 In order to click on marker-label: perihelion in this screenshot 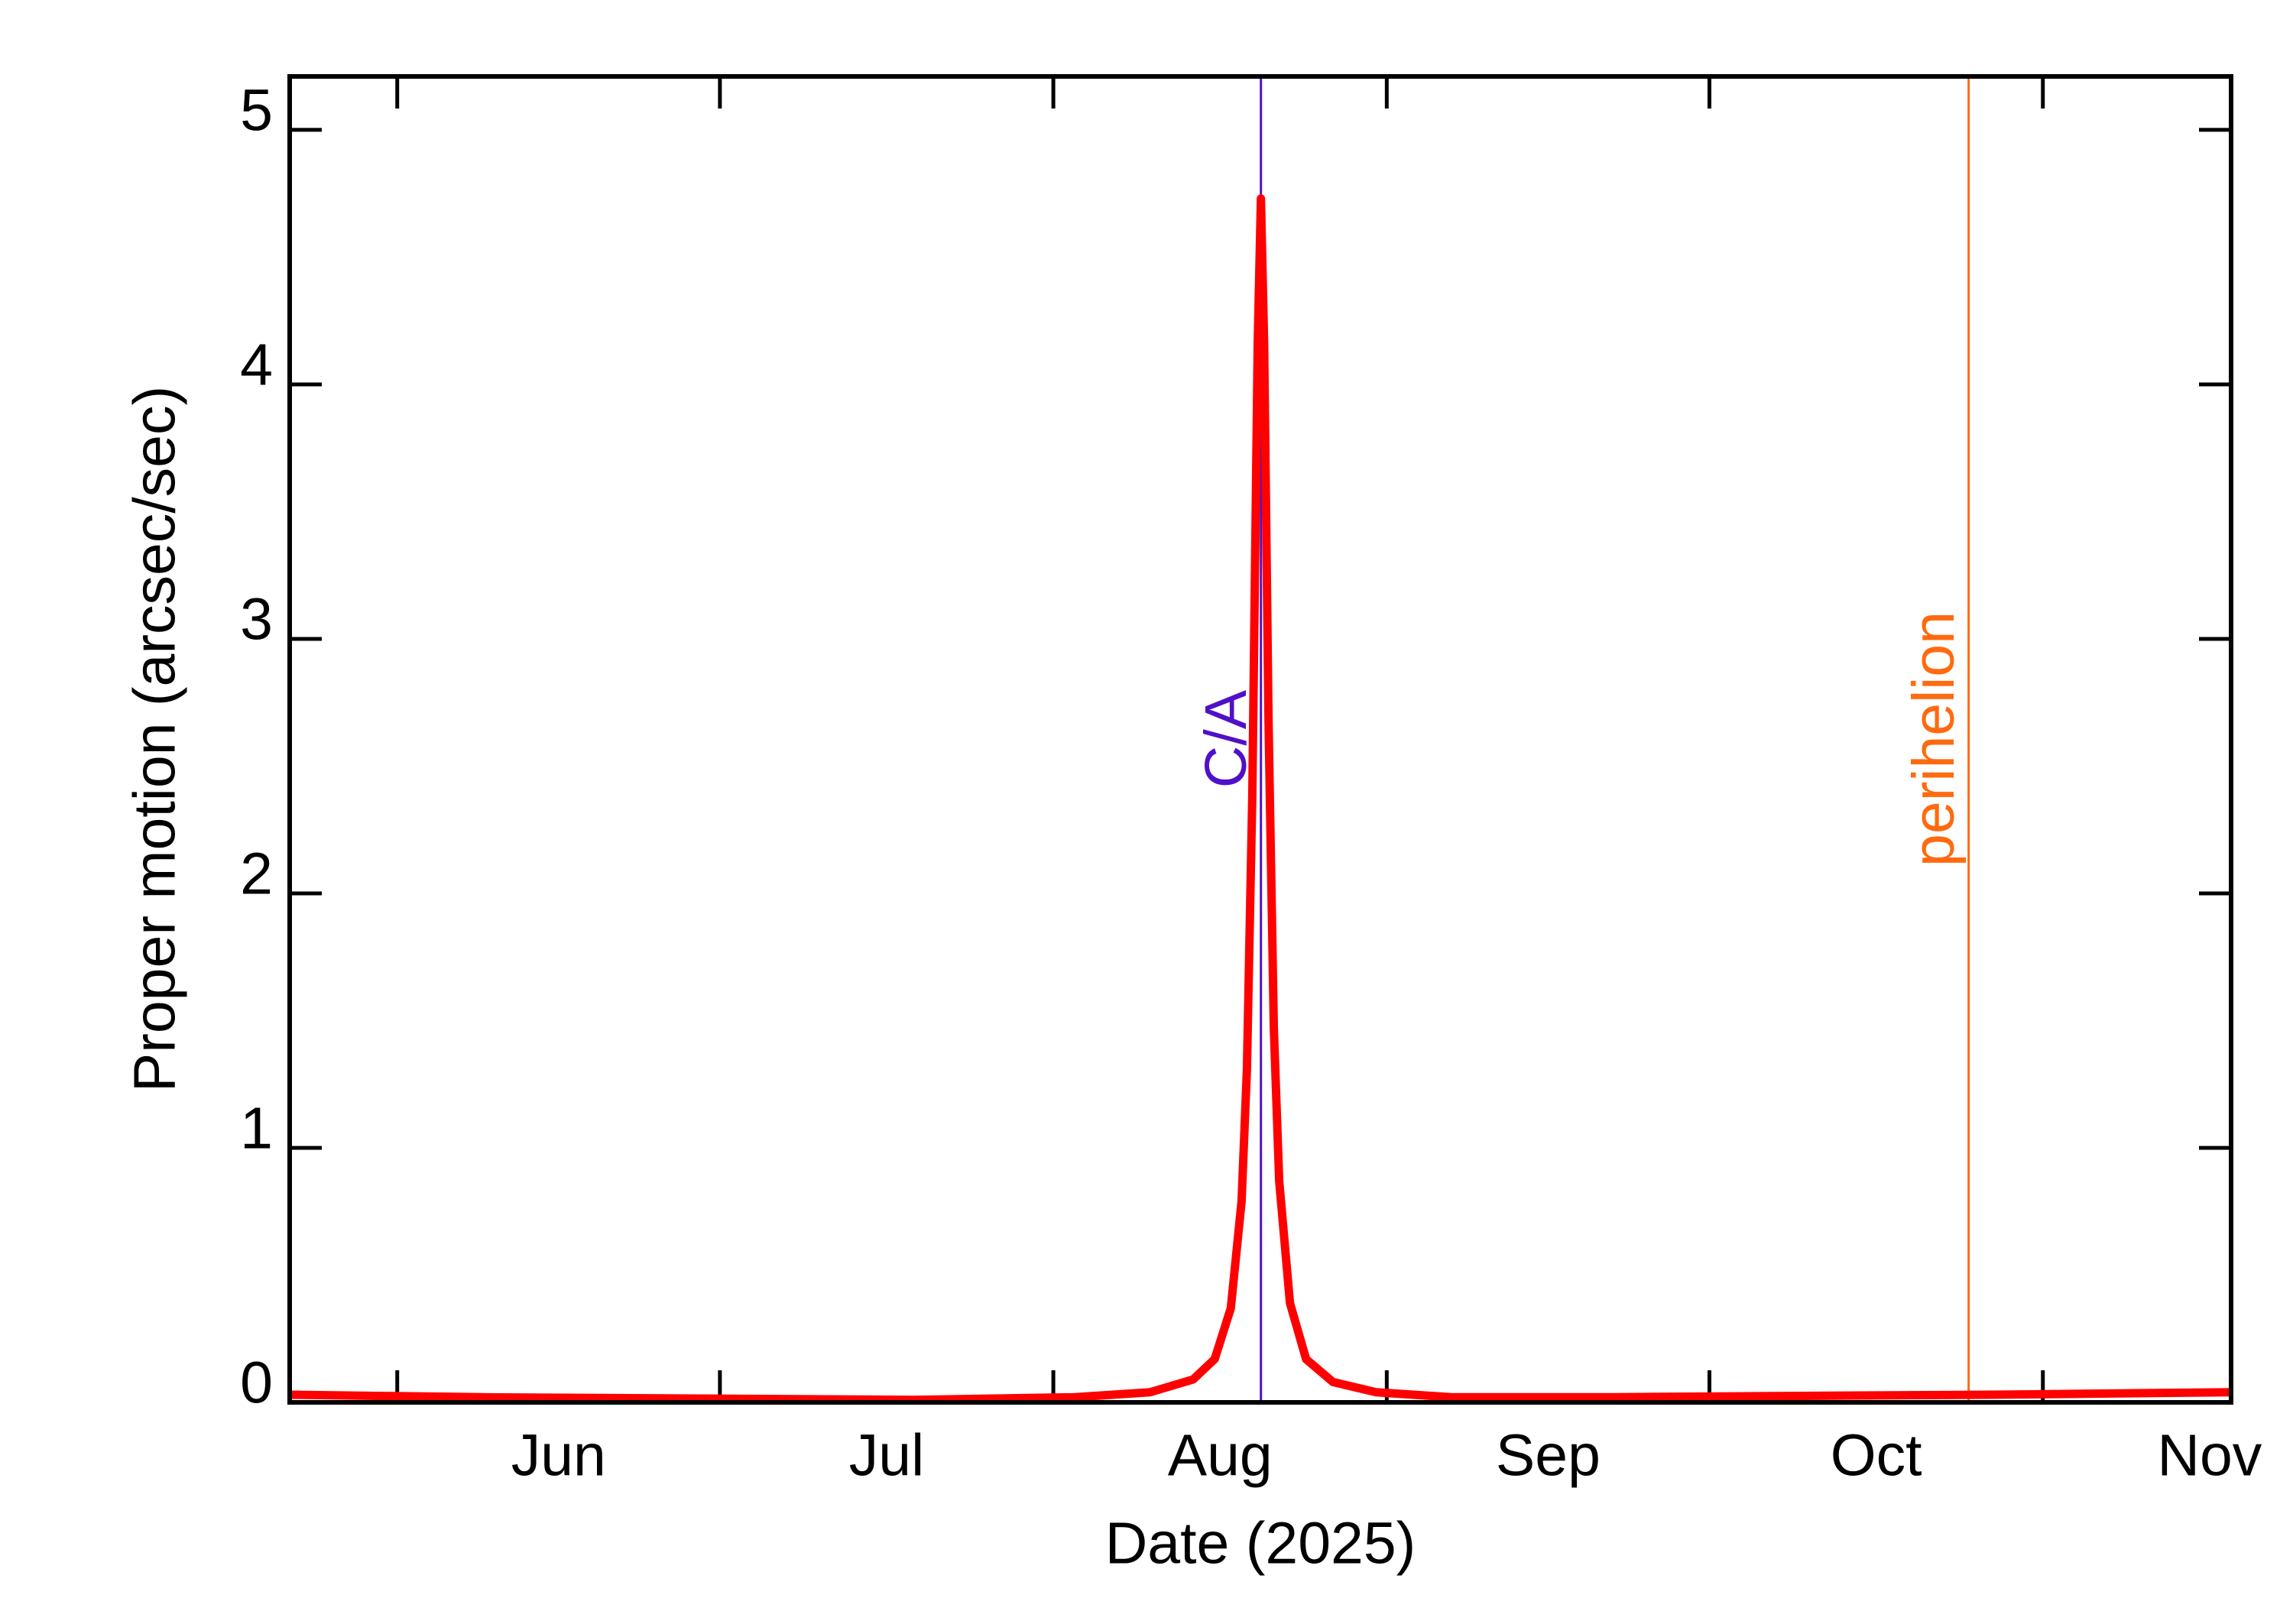, I will do `click(1934, 739)`.